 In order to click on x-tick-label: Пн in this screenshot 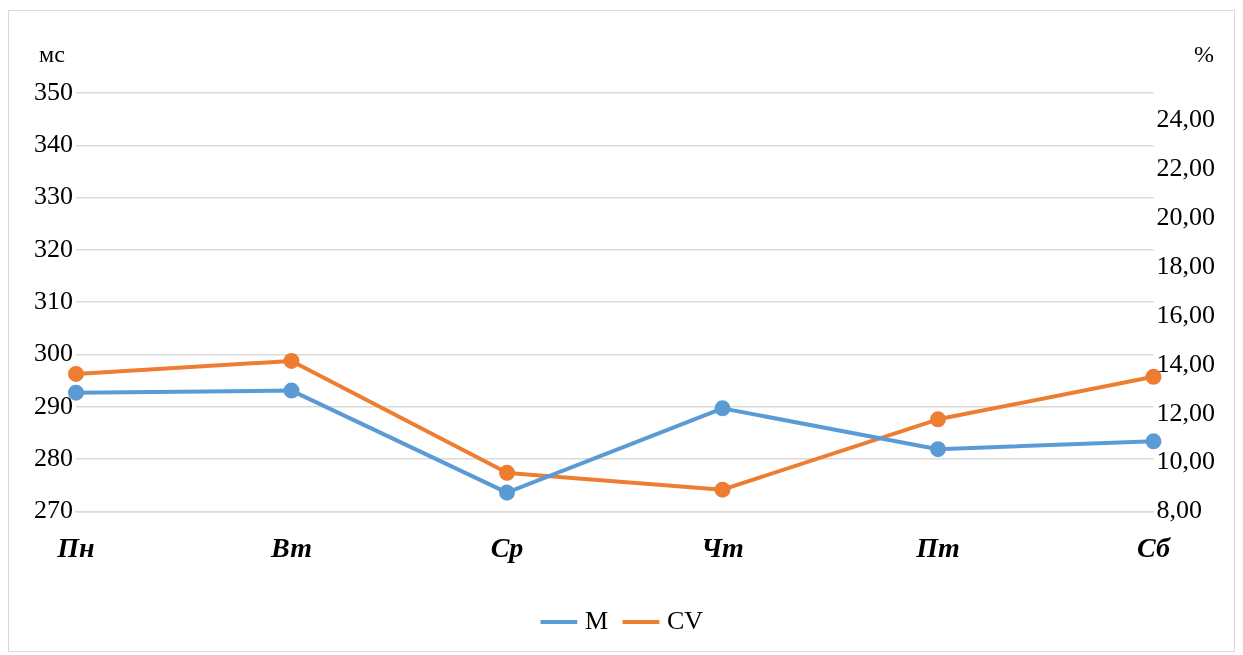, I will do `click(75, 548)`.